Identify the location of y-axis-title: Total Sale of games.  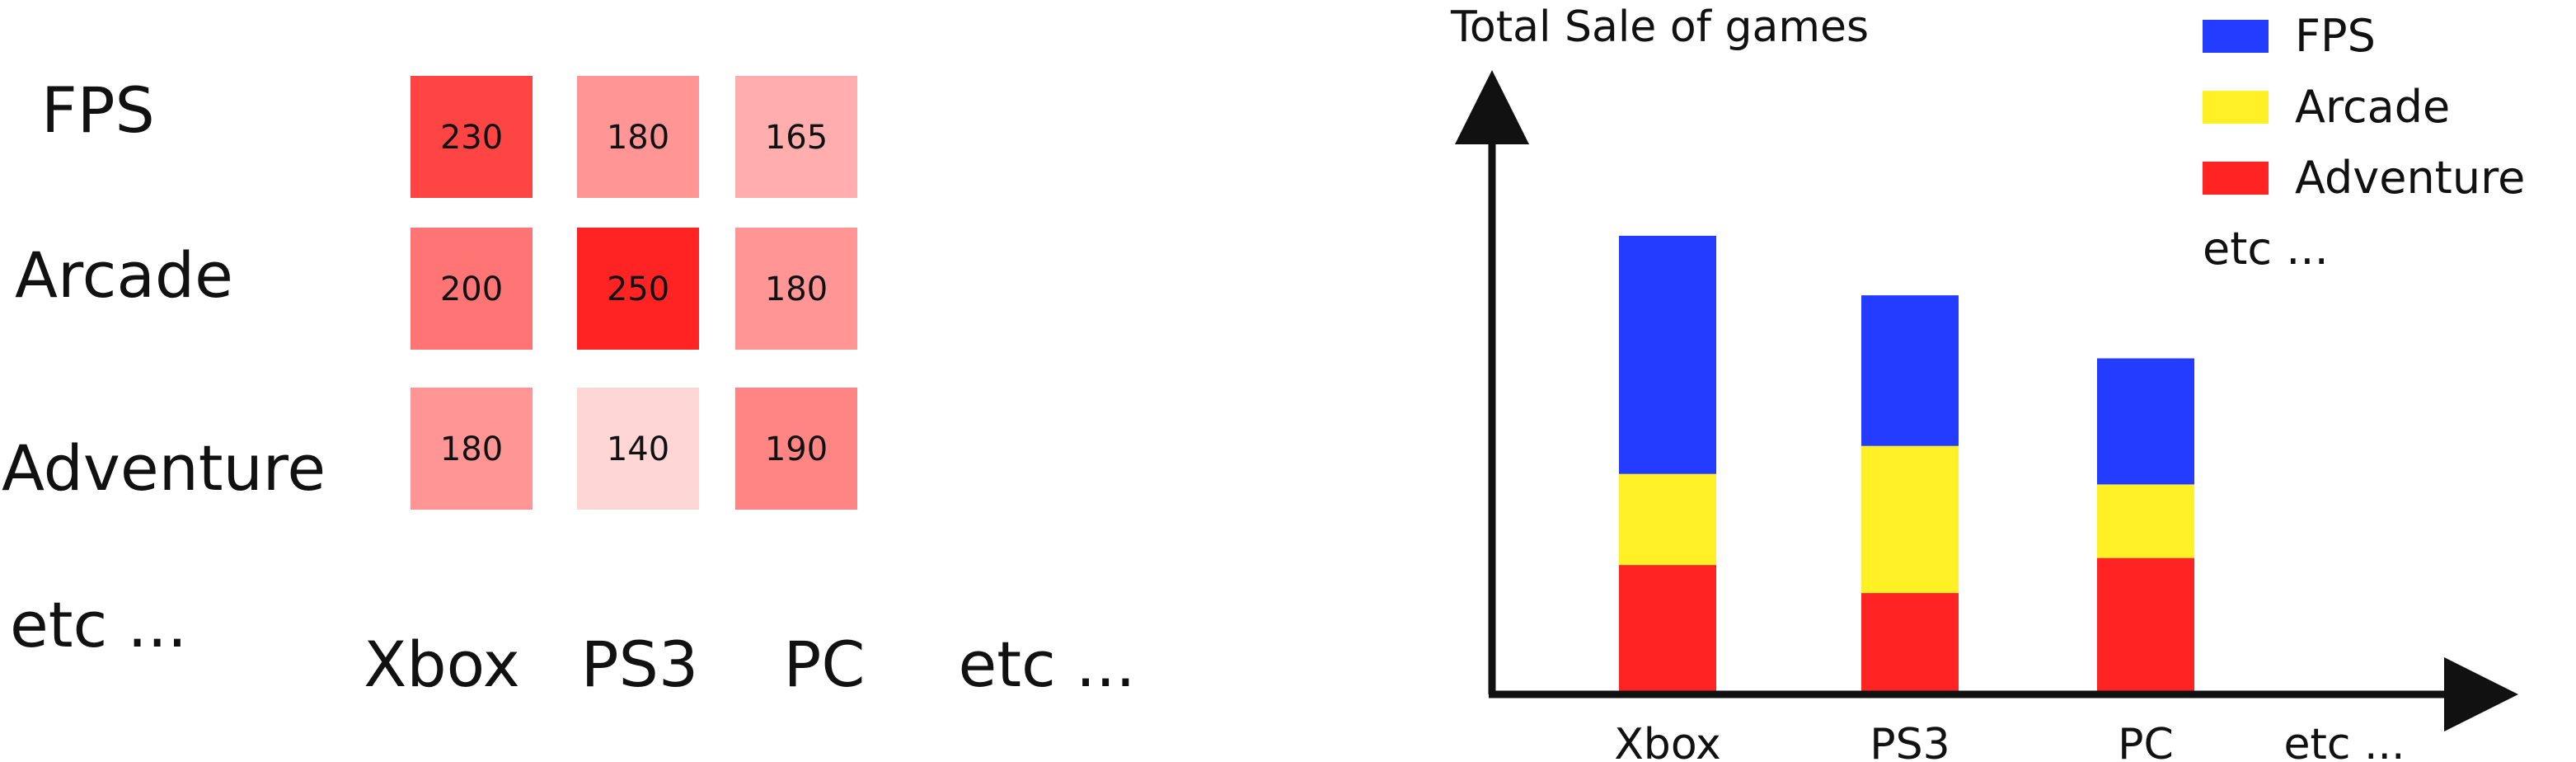
(1660, 27).